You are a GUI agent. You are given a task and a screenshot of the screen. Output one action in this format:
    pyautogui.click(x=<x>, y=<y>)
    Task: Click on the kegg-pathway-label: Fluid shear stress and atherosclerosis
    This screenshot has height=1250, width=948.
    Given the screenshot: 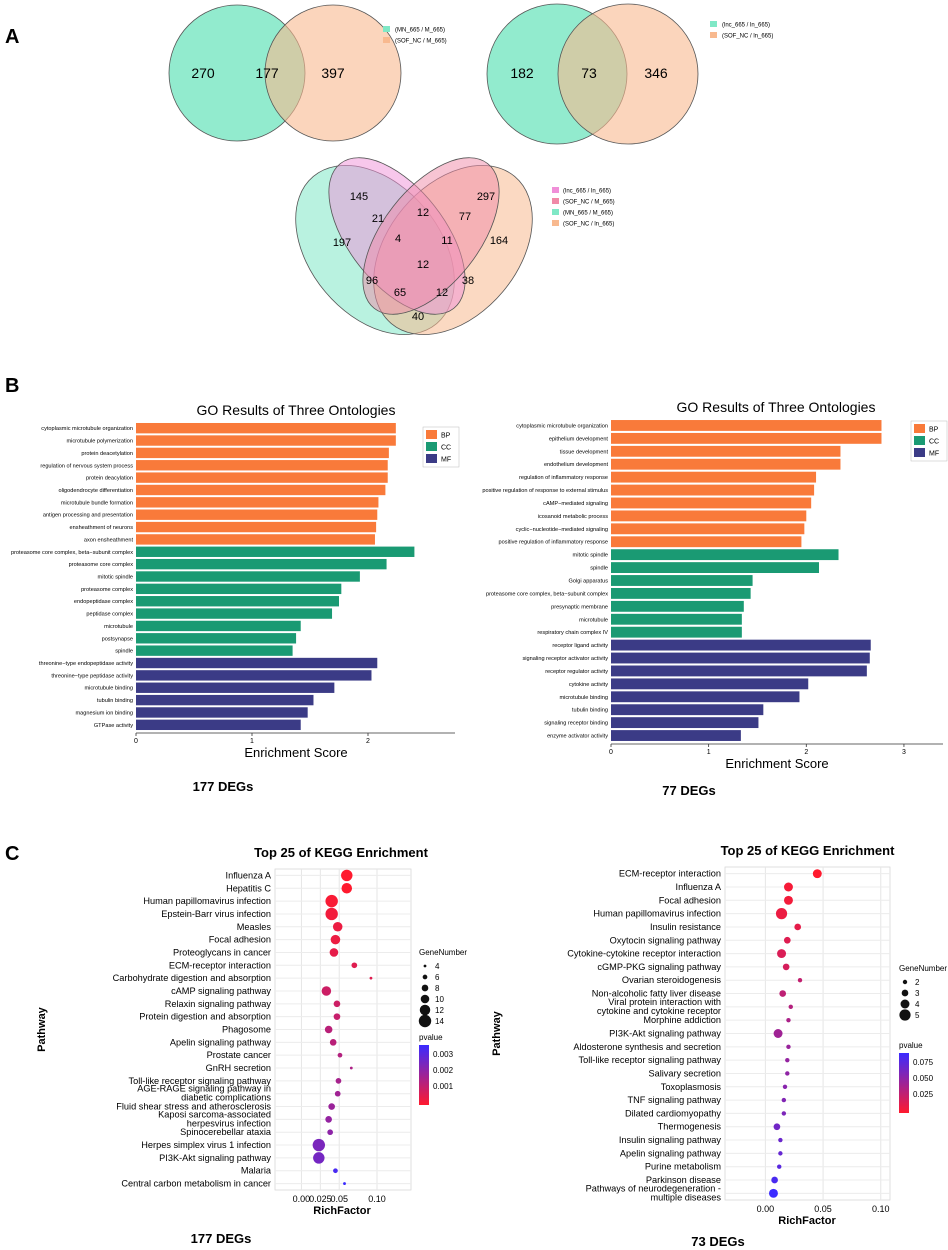 What is the action you would take?
    pyautogui.click(x=193, y=1107)
    